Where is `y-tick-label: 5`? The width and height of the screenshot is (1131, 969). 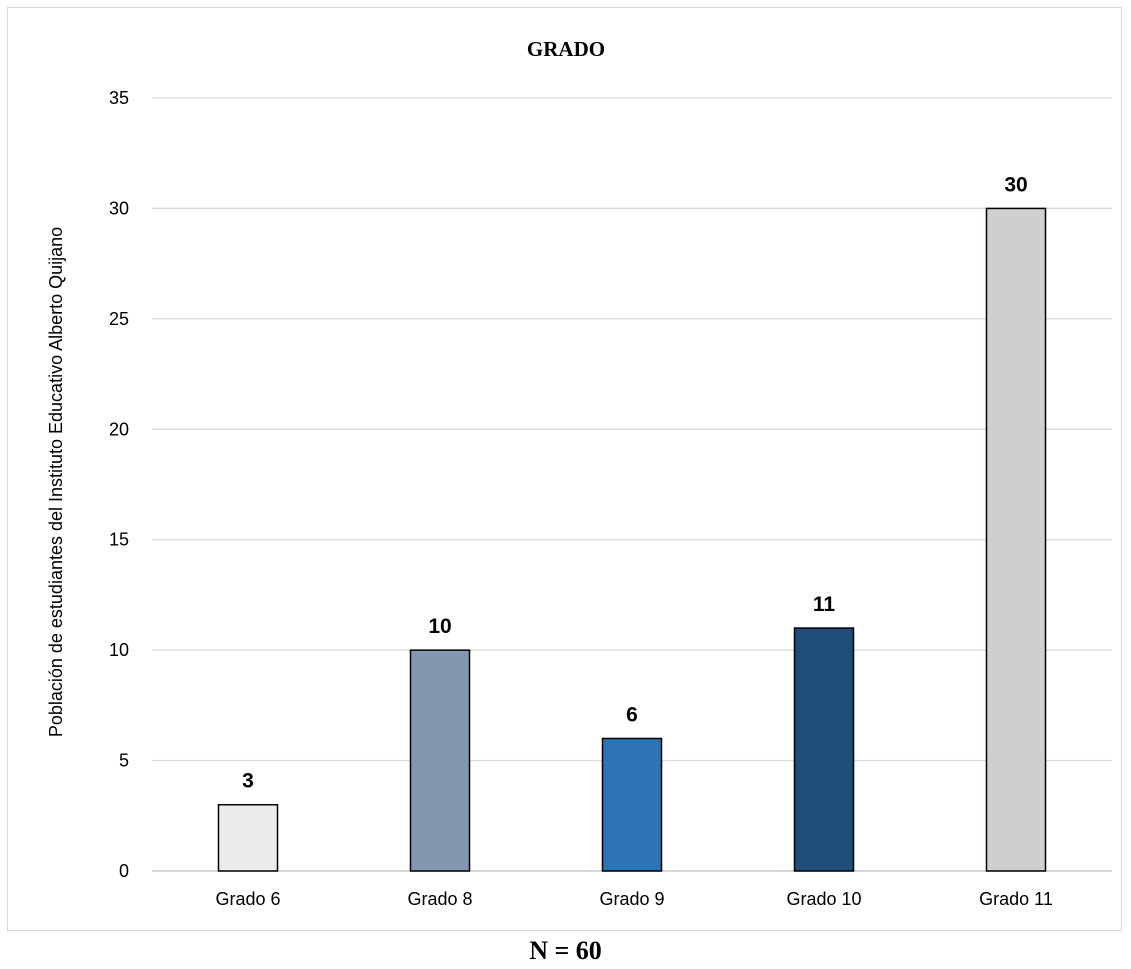 y-tick-label: 5 is located at coordinates (124, 761).